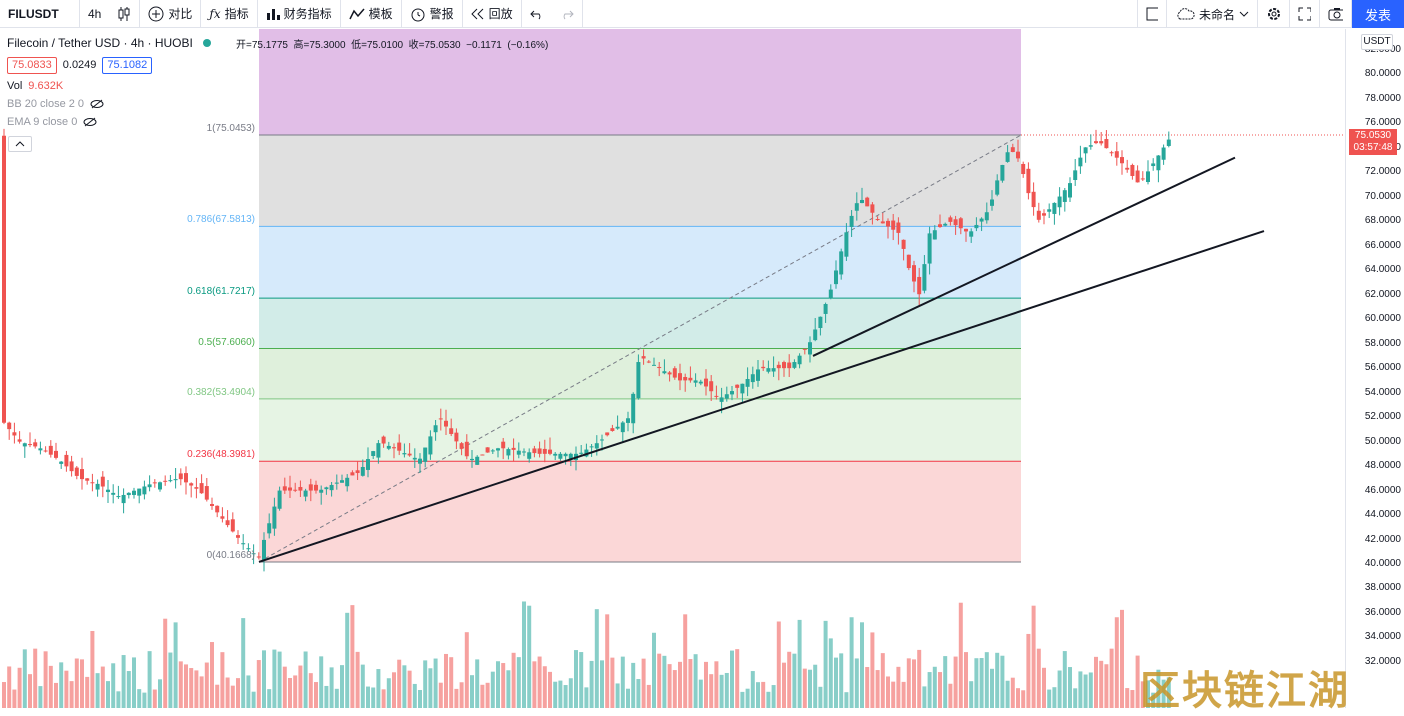 The width and height of the screenshot is (1404, 716). I want to click on financials-button: 财务指标, so click(299, 14).